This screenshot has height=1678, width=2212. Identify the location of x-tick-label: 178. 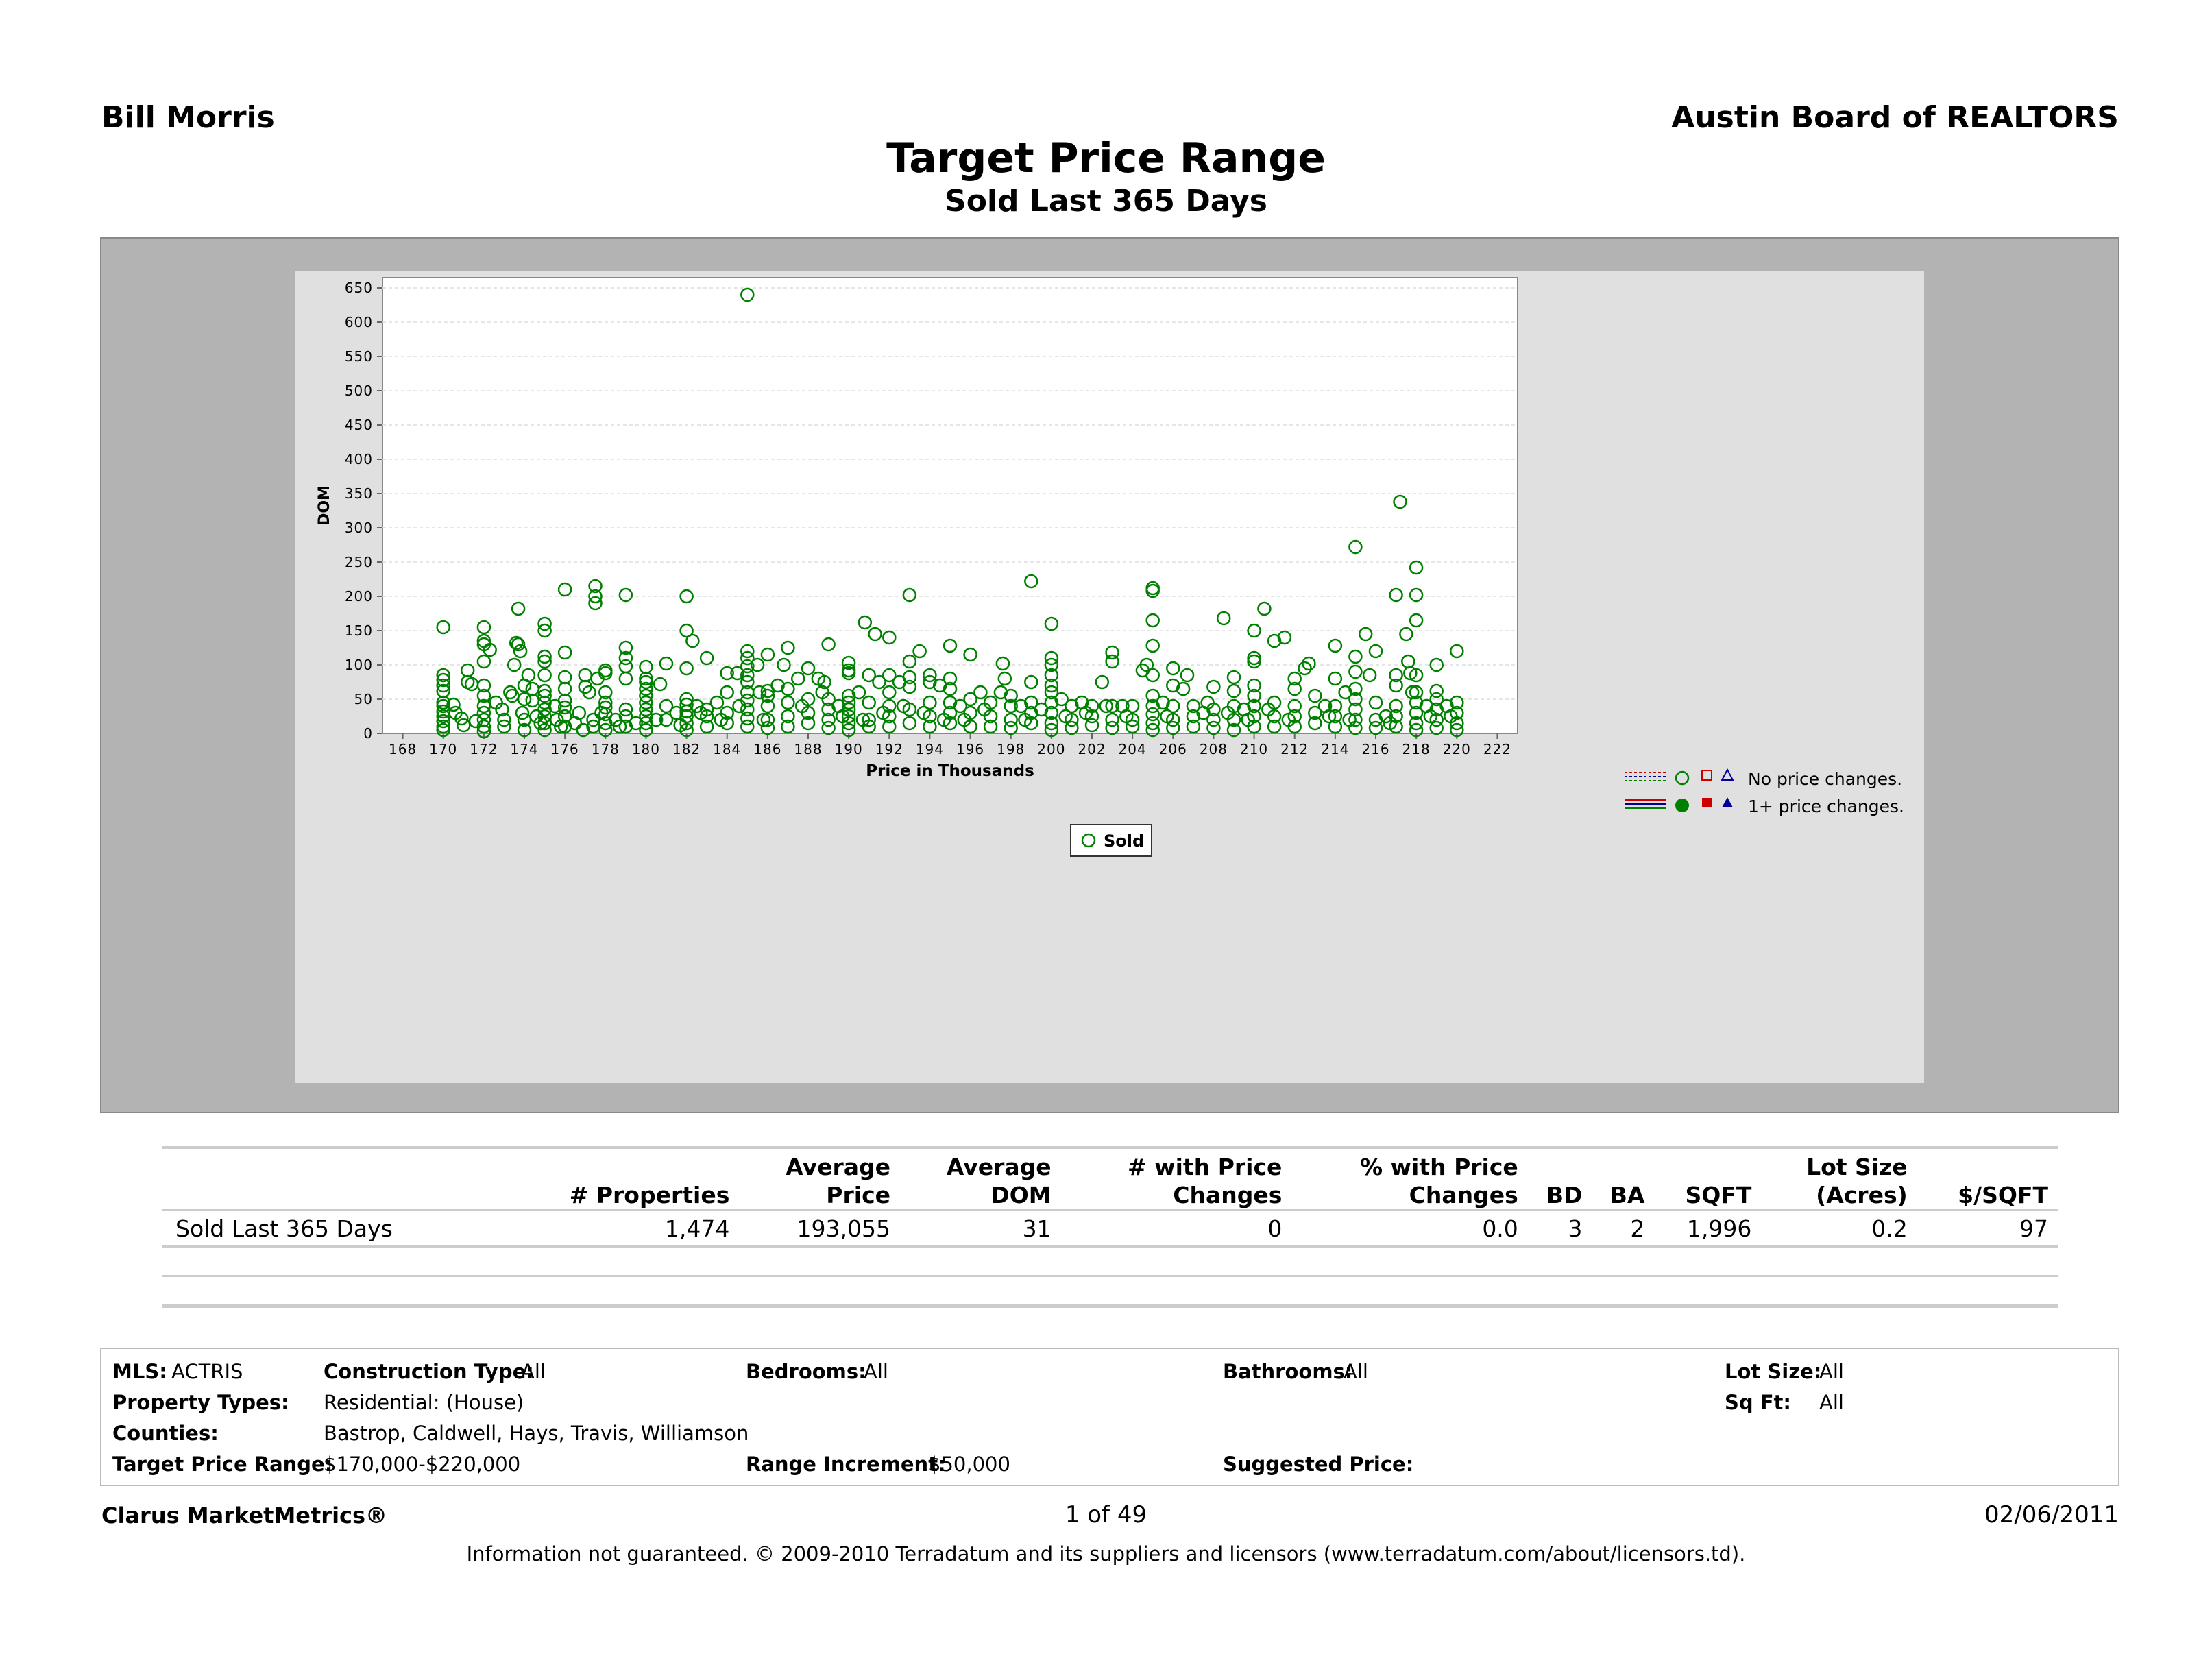
(606, 749).